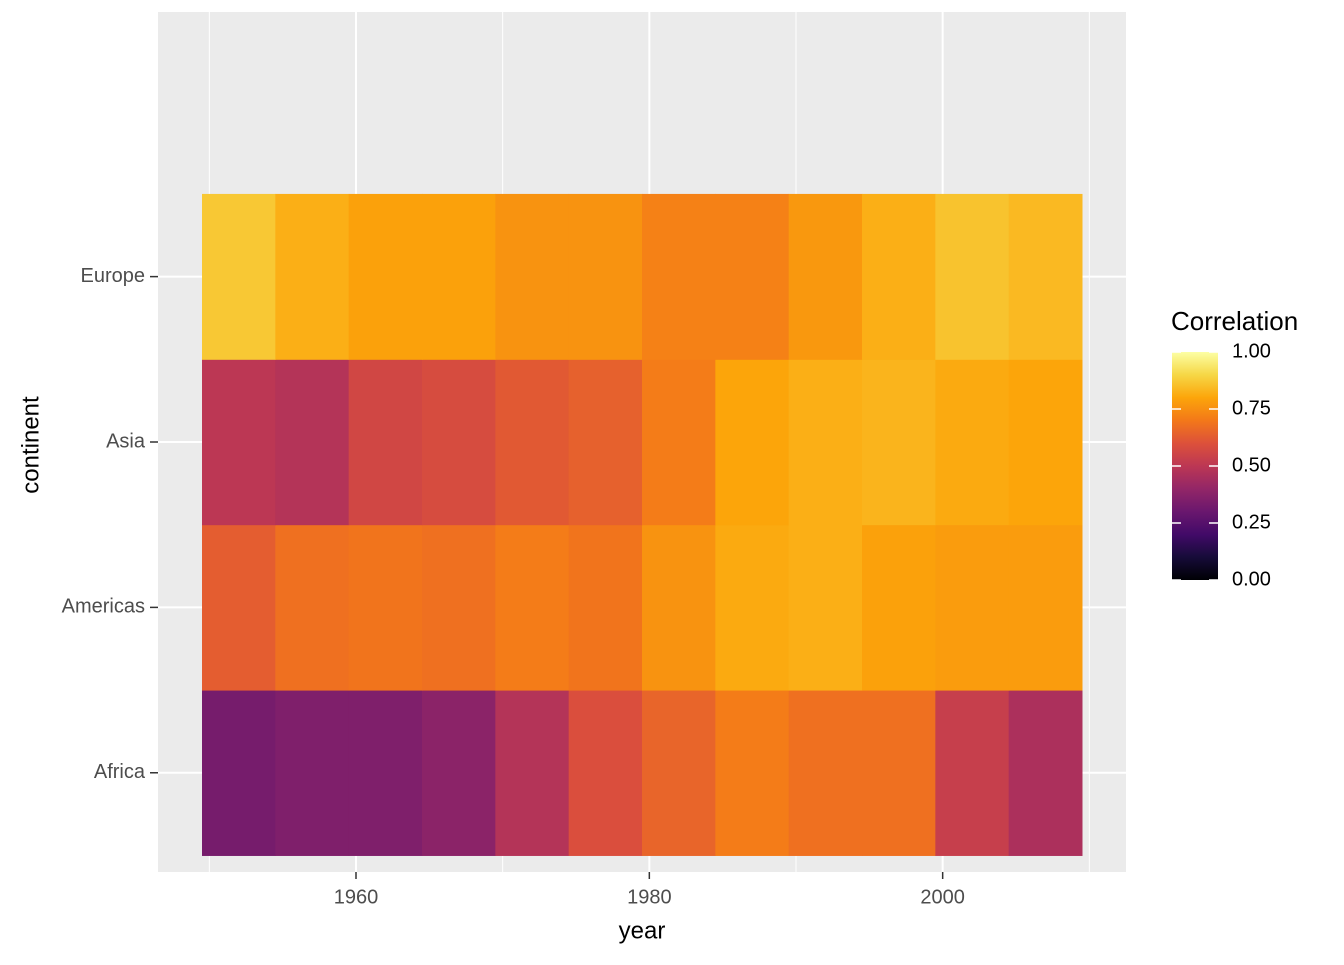 Image resolution: width=1344 pixels, height=965 pixels. Describe the element at coordinates (649, 897) in the screenshot. I see `x-tick-label: 1980` at that location.